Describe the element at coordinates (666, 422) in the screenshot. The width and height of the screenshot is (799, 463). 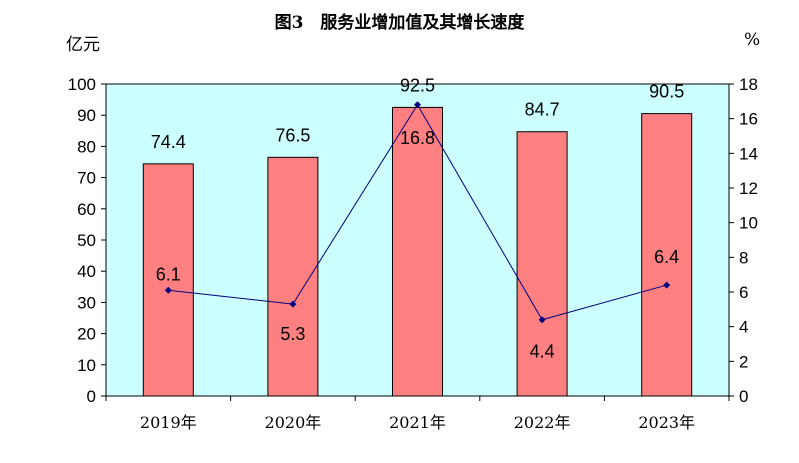
I see `x-tick-label: 2023年` at that location.